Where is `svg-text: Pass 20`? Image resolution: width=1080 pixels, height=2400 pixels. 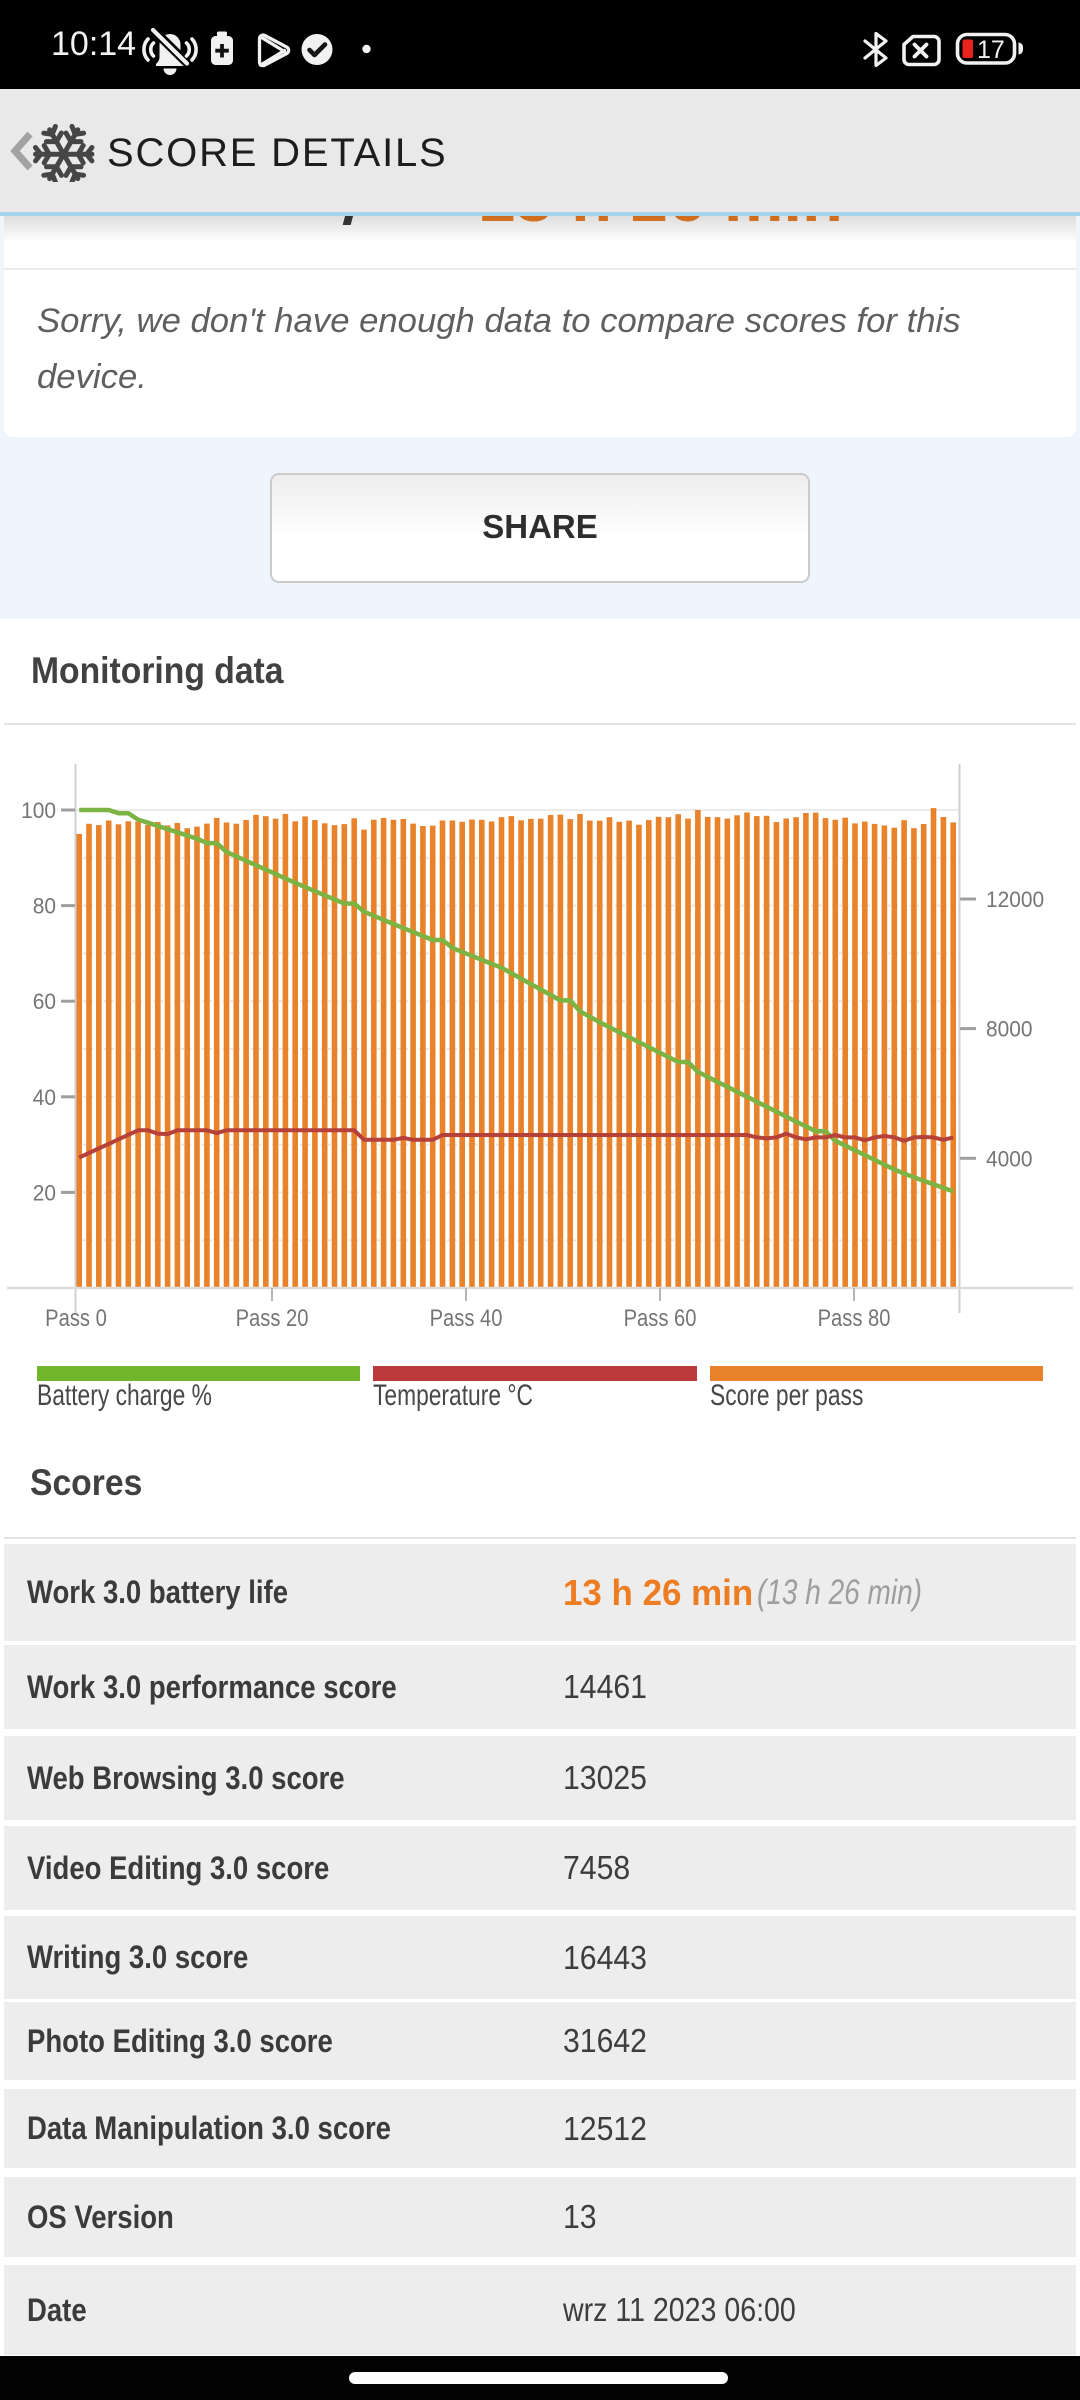 svg-text: Pass 20 is located at coordinates (272, 1317).